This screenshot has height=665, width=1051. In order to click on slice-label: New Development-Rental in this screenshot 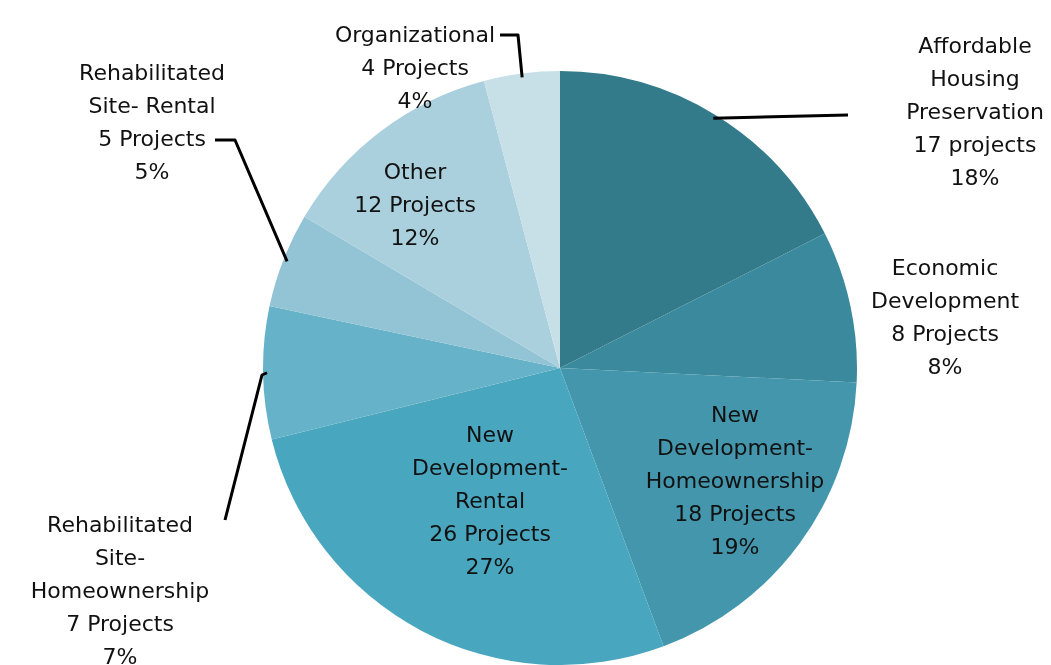, I will do `click(490, 467)`.